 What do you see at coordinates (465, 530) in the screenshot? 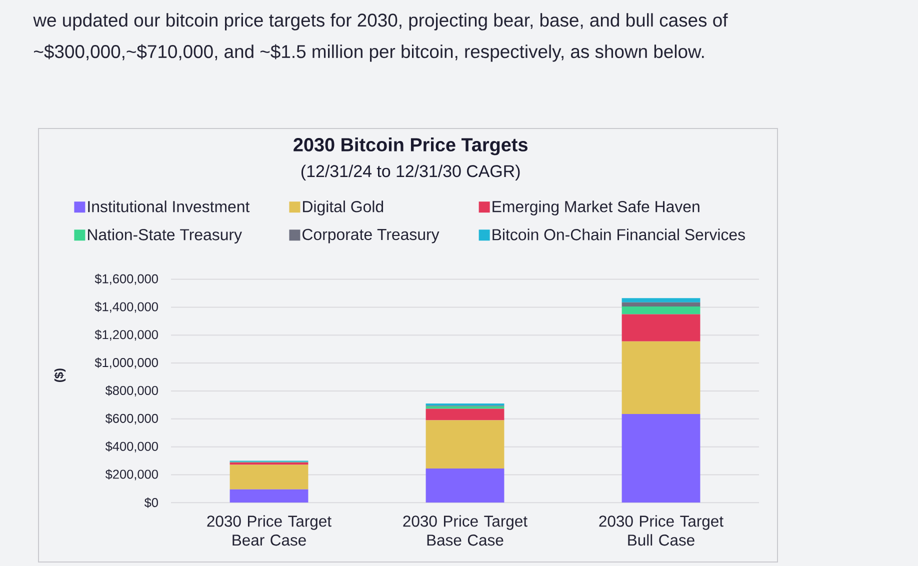
I see `x-tick-label: 2030 Price Target Base Case` at bounding box center [465, 530].